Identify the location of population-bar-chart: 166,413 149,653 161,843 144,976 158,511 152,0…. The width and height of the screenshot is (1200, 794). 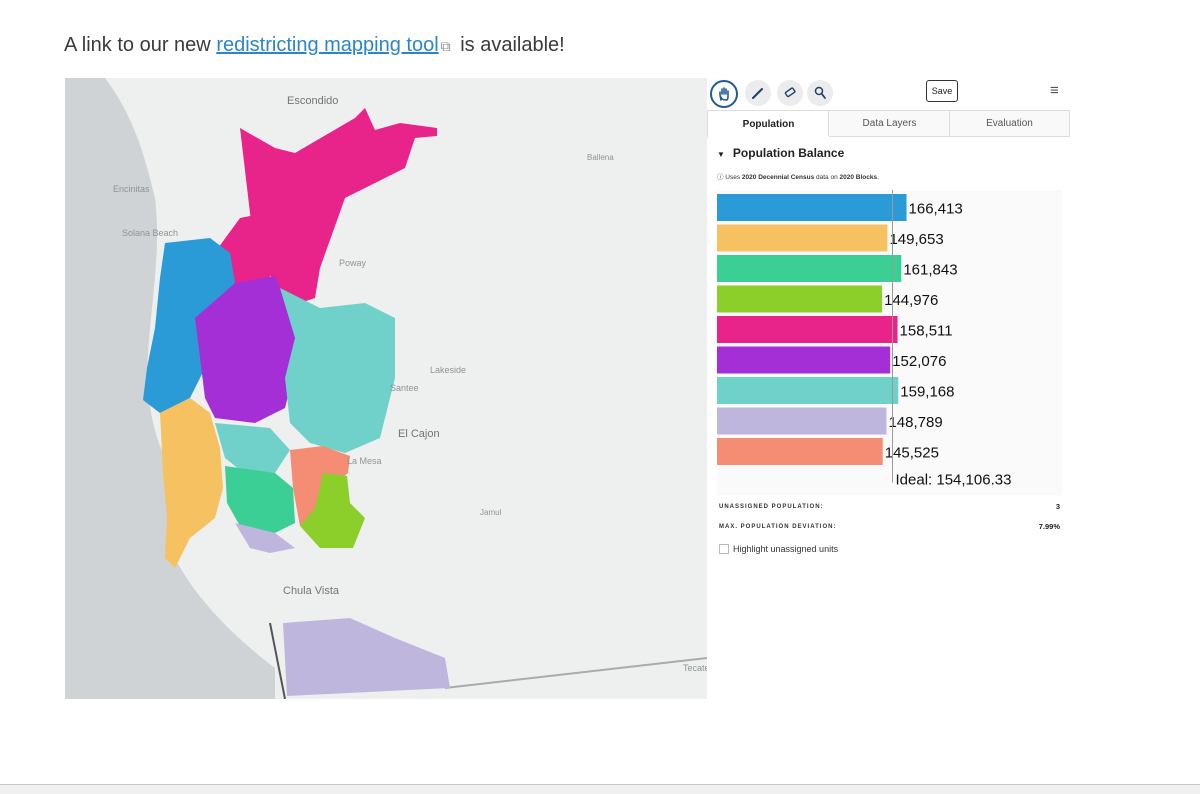
(889, 342).